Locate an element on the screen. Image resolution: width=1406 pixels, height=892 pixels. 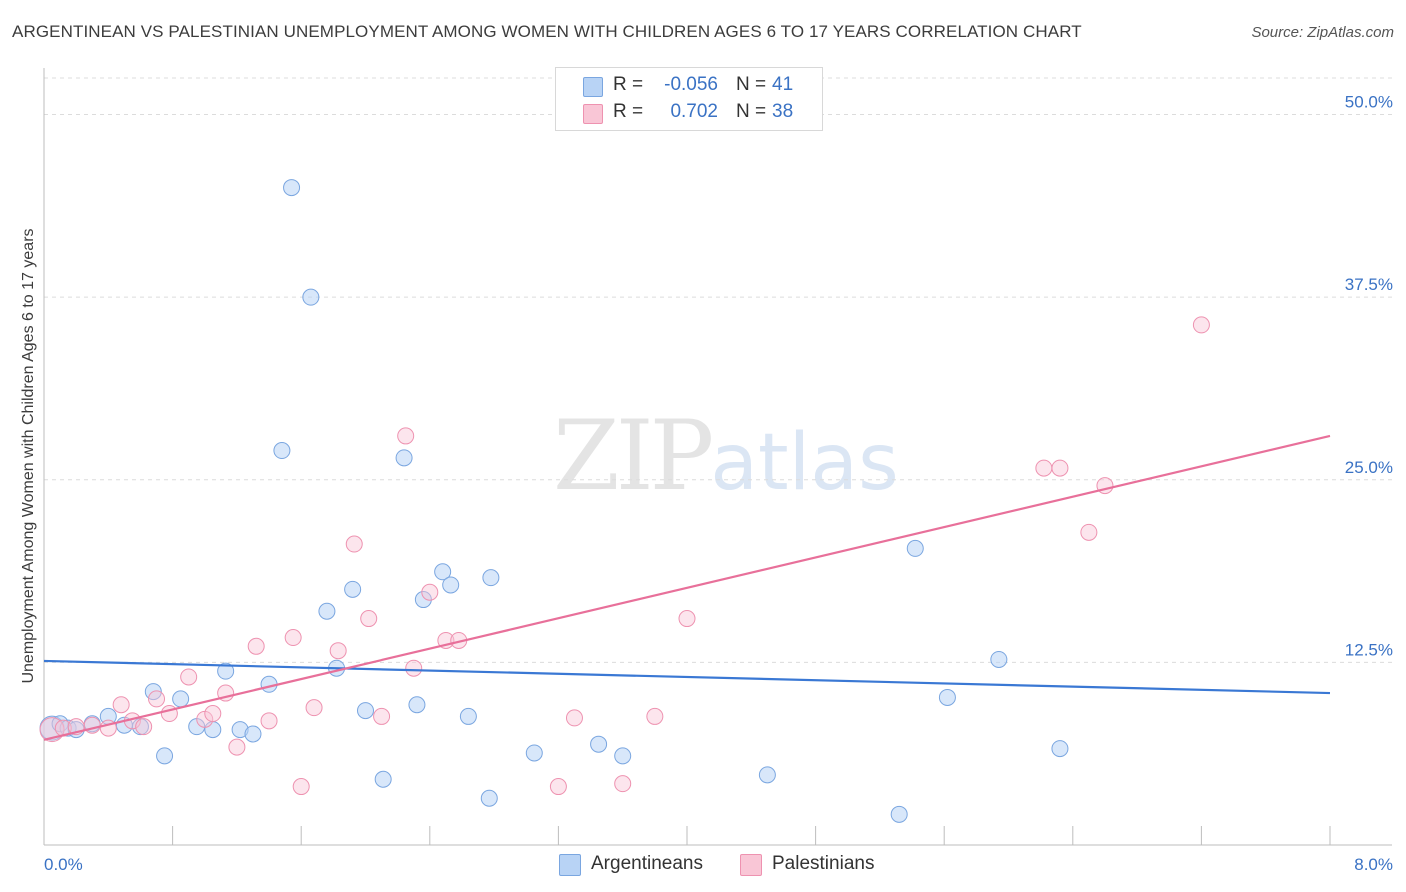
legend-row-argentineans: R = -0.056 N = 41 is located at coordinates (689, 87).